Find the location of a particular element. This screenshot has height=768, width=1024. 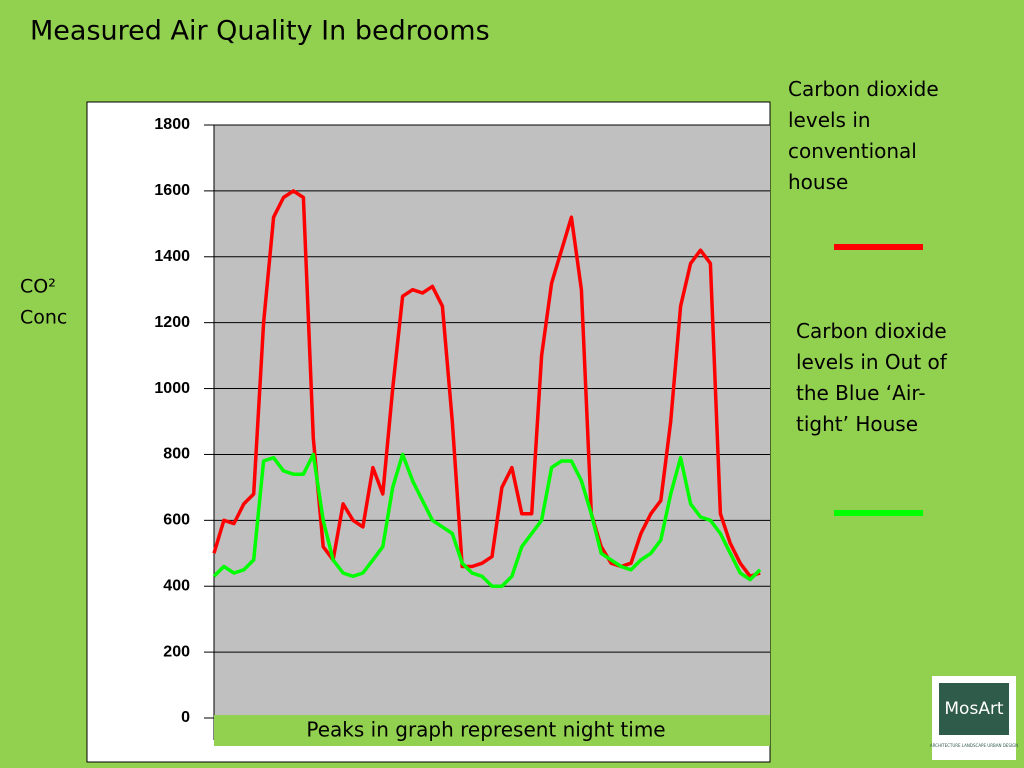

y-tick-label: 800 is located at coordinates (176, 454).